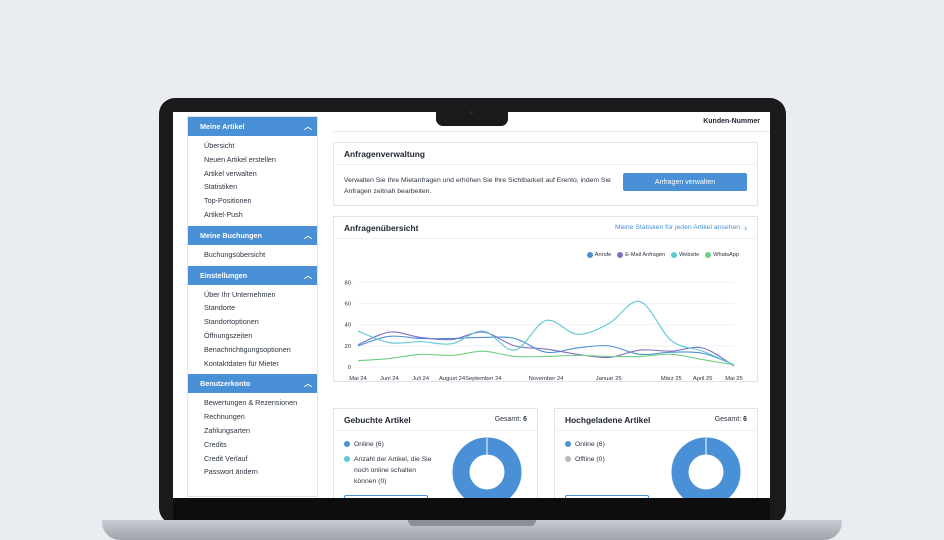 This screenshot has height=540, width=944. What do you see at coordinates (472, 530) in the screenshot?
I see `laptop-base` at bounding box center [472, 530].